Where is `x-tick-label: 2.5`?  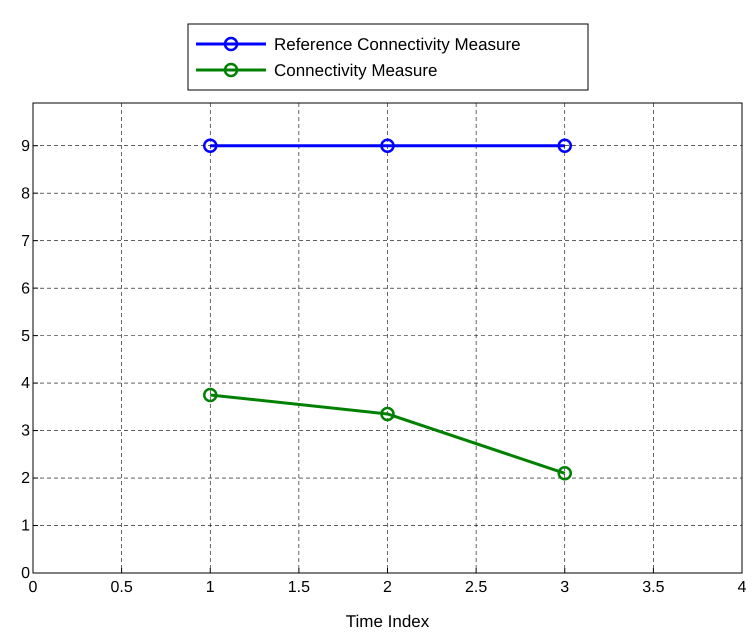
x-tick-label: 2.5 is located at coordinates (476, 587).